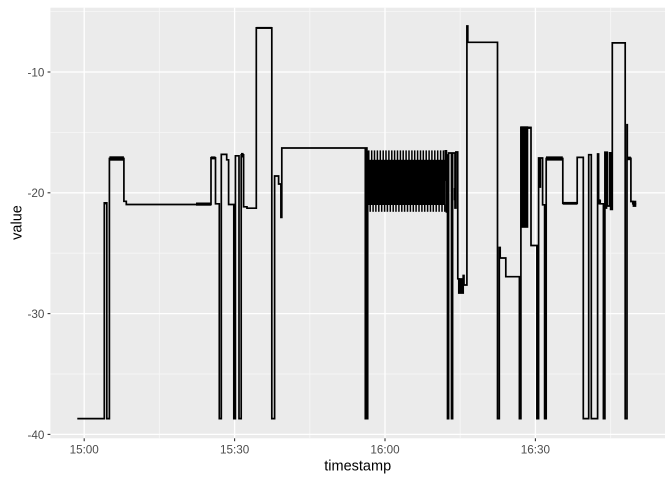  I want to click on svg-text: 16:30, so click(536, 450).